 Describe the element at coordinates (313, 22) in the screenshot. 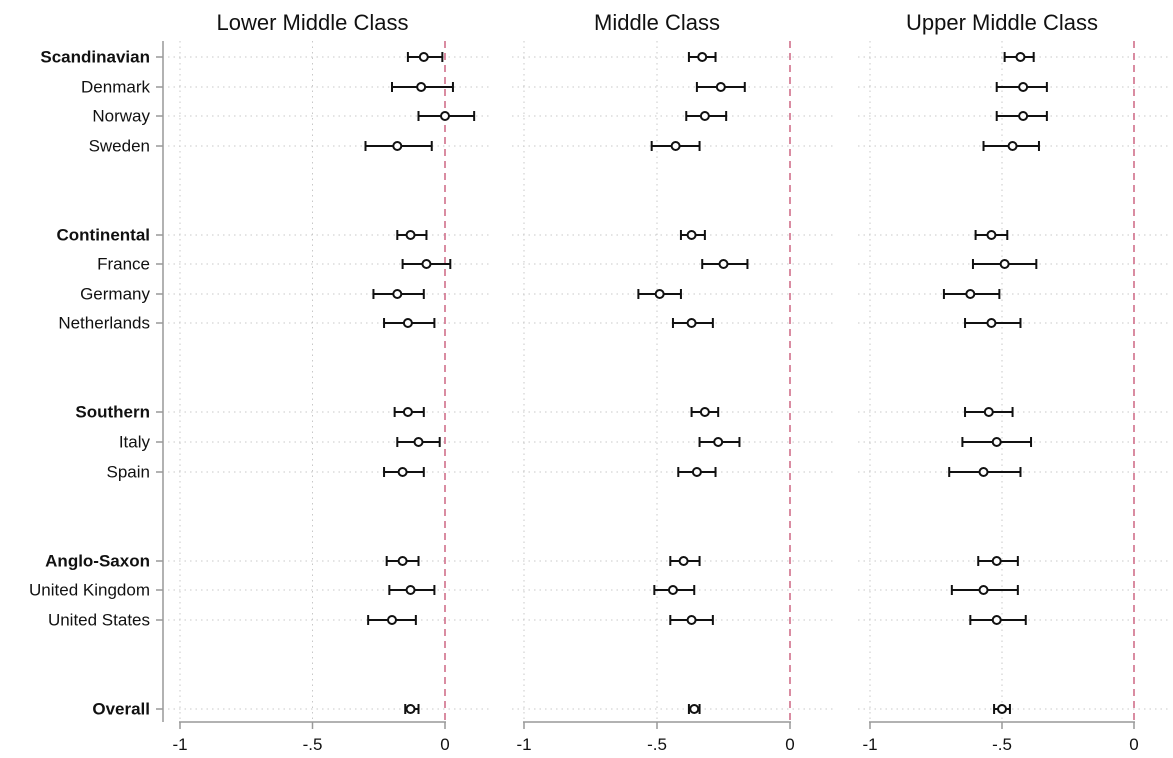

I see `panel-title: Lower Middle Class` at that location.